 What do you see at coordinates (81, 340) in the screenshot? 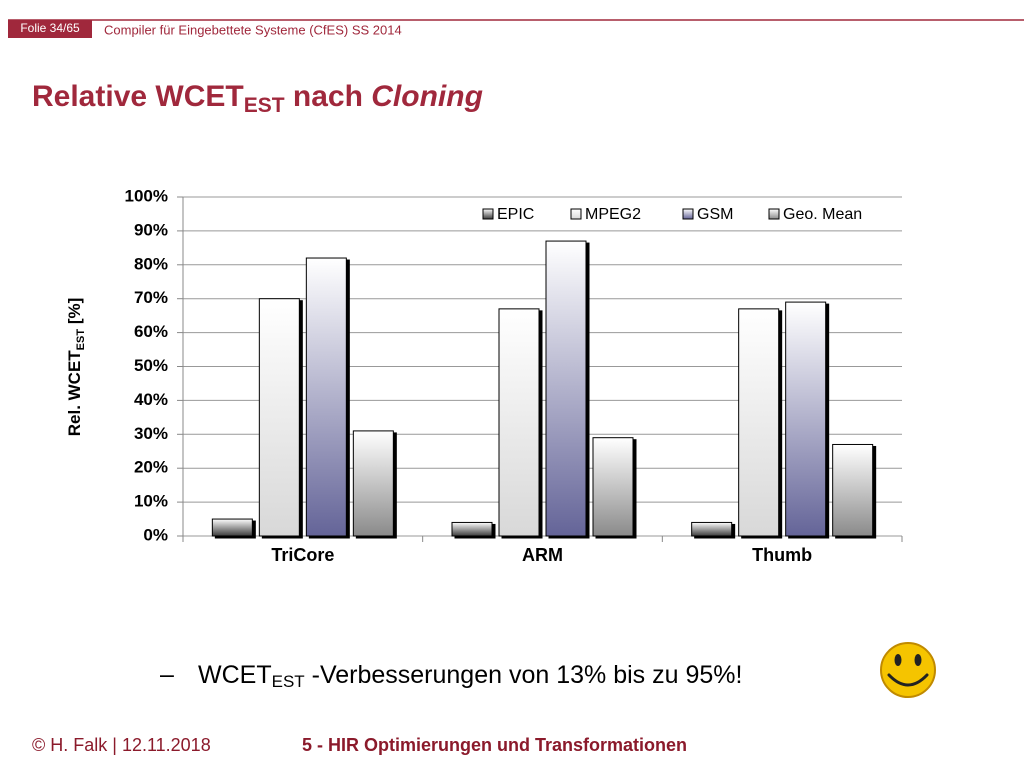
I see `y-label-sub: EST` at bounding box center [81, 340].